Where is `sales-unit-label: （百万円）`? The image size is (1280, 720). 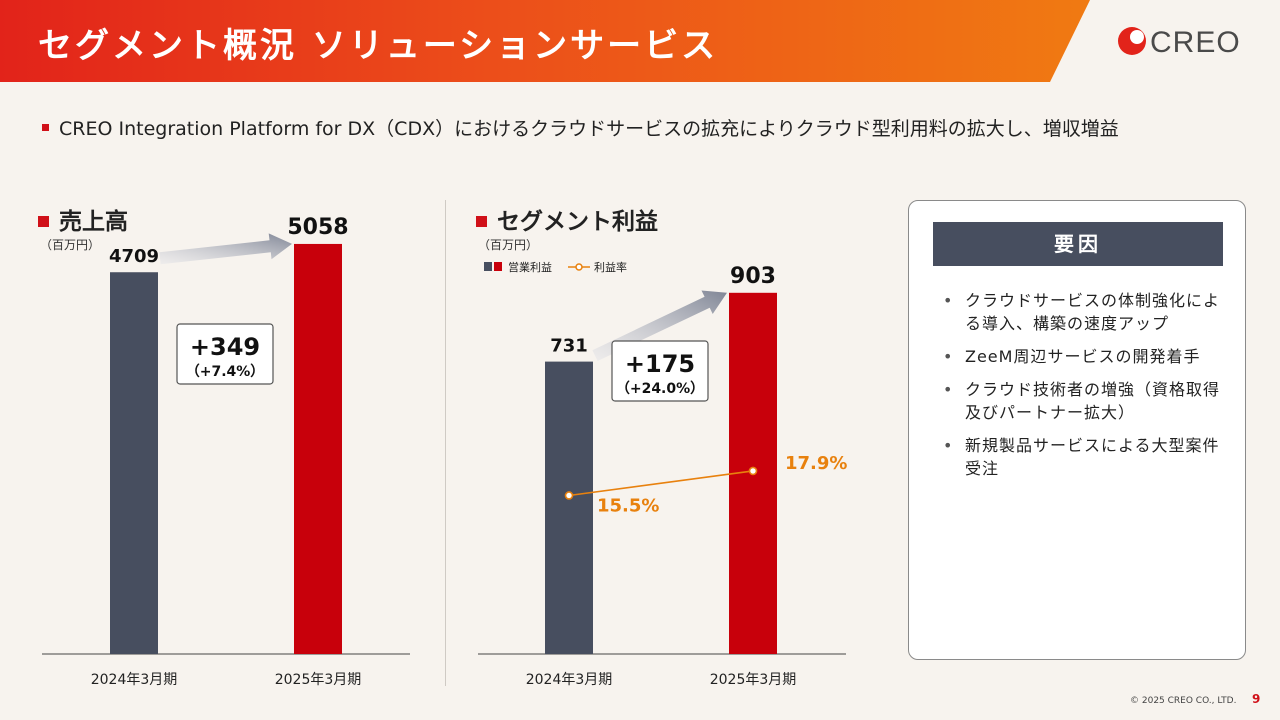 sales-unit-label: （百万円） is located at coordinates (70, 245).